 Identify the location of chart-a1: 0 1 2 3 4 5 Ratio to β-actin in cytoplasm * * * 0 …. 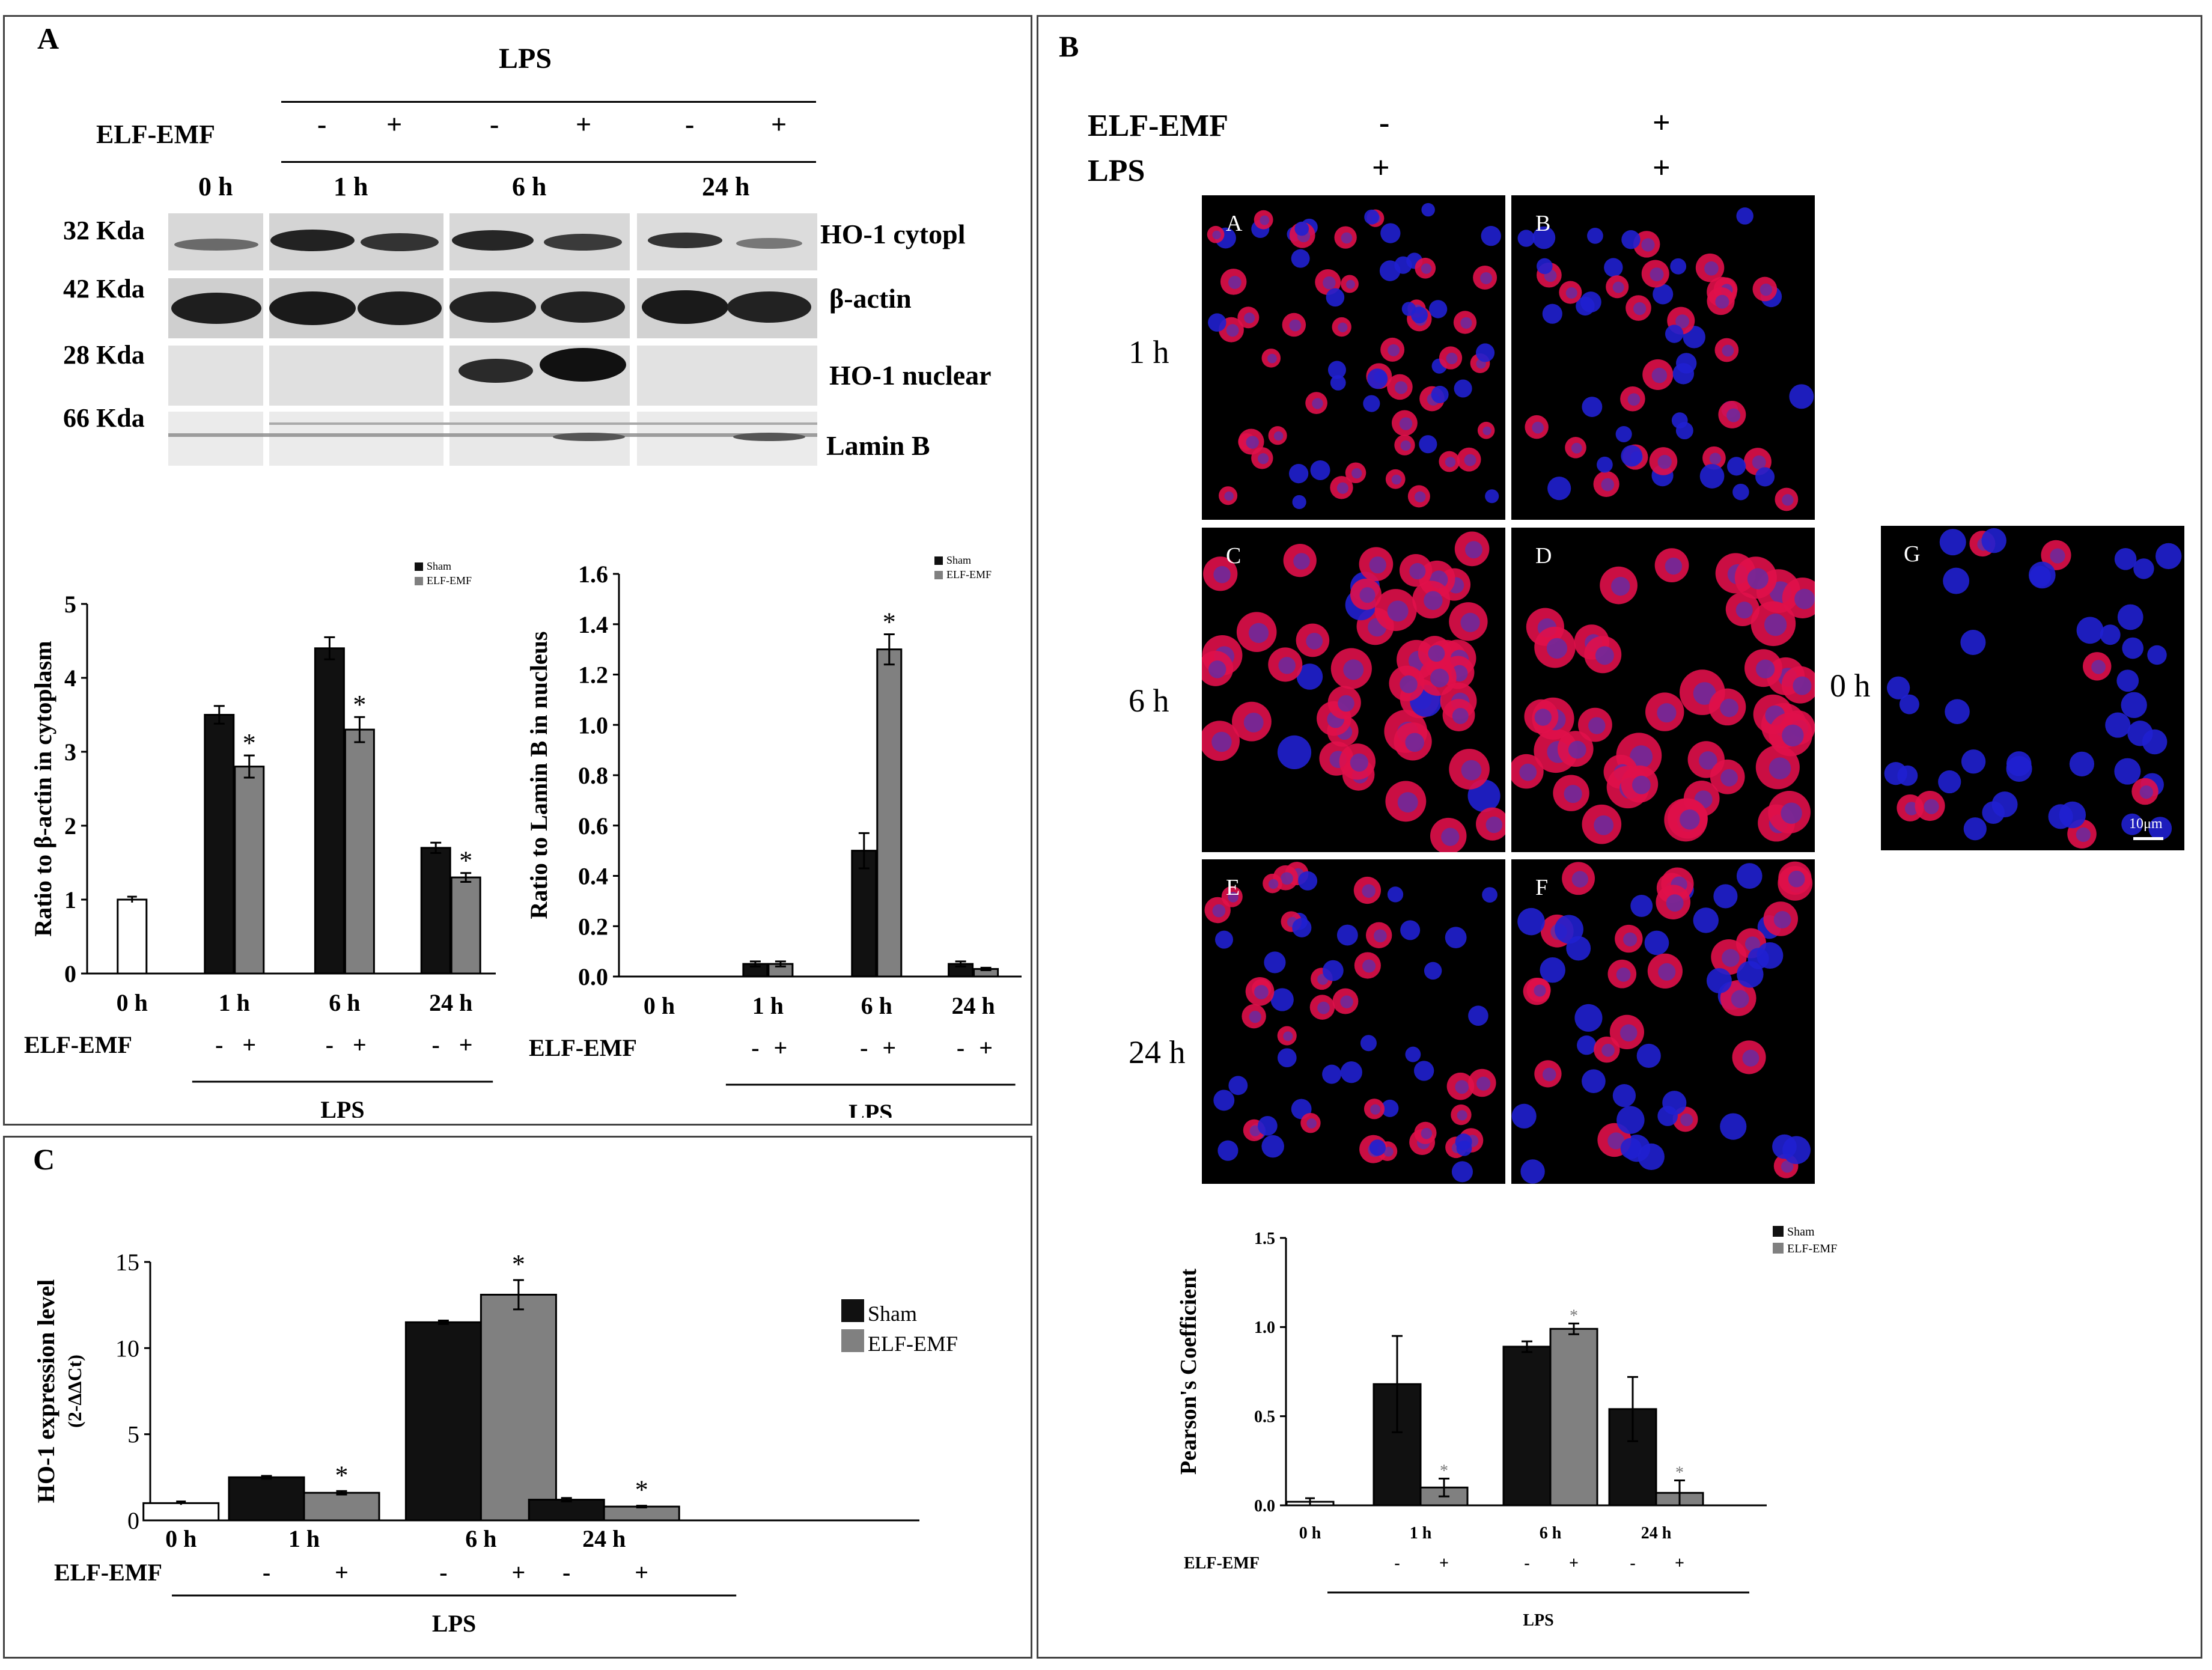
(260, 839).